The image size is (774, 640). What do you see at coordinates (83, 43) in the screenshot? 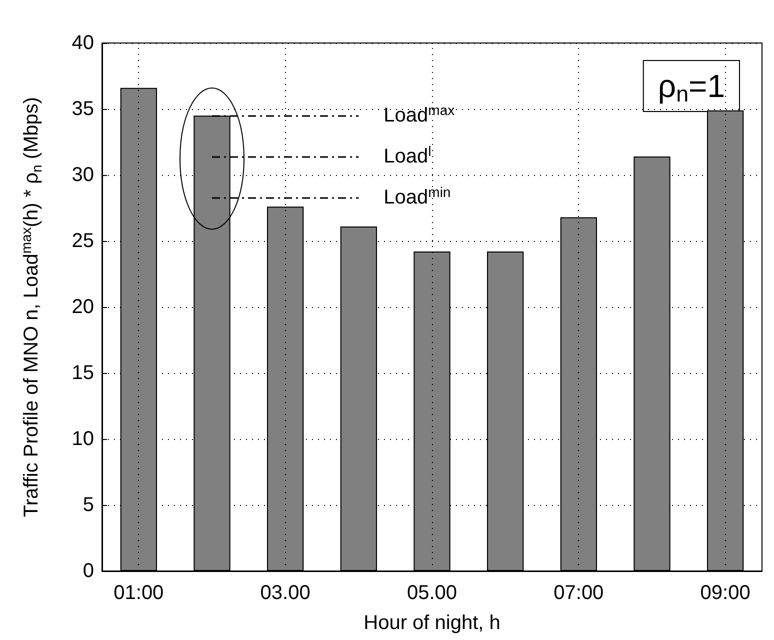
I see `y-tick-label: 40` at bounding box center [83, 43].